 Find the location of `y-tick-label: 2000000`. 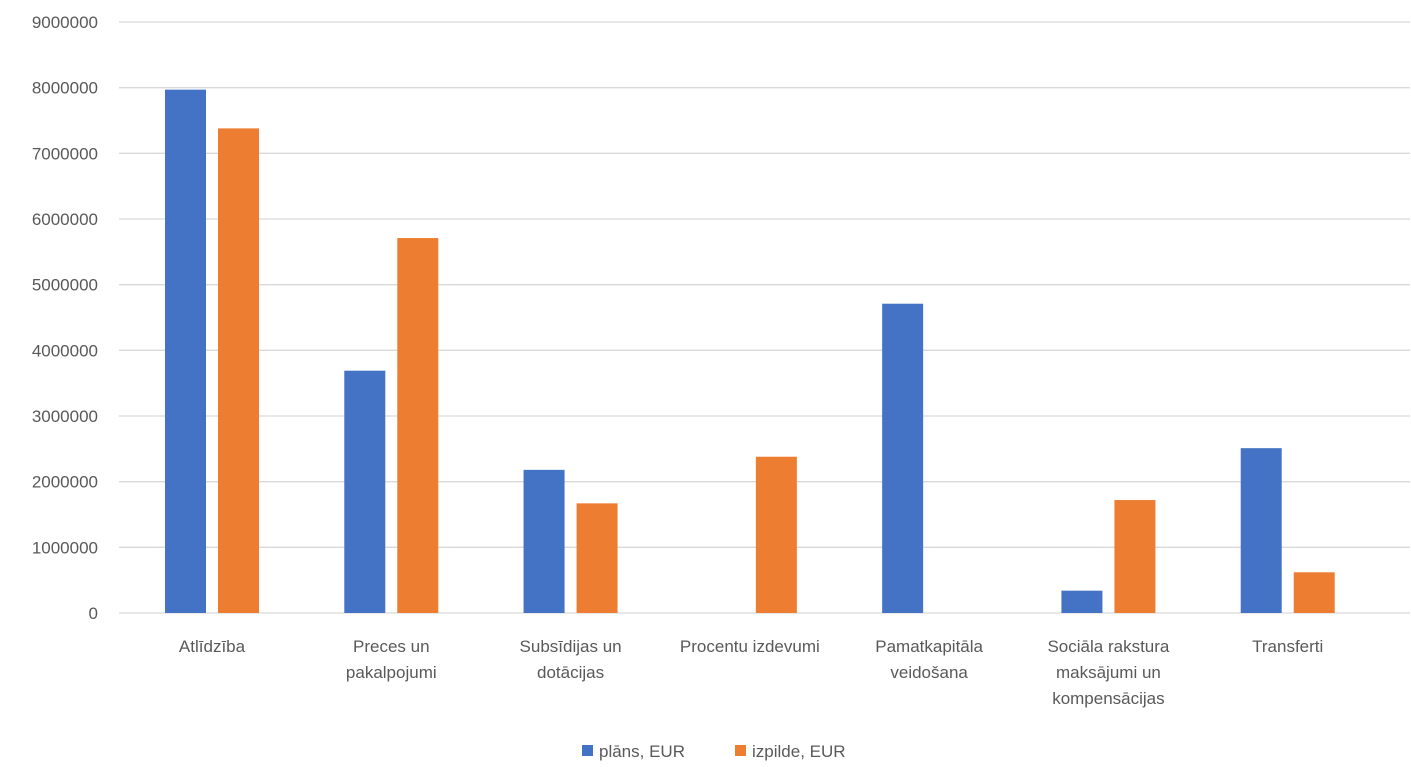

y-tick-label: 2000000 is located at coordinates (65, 482).